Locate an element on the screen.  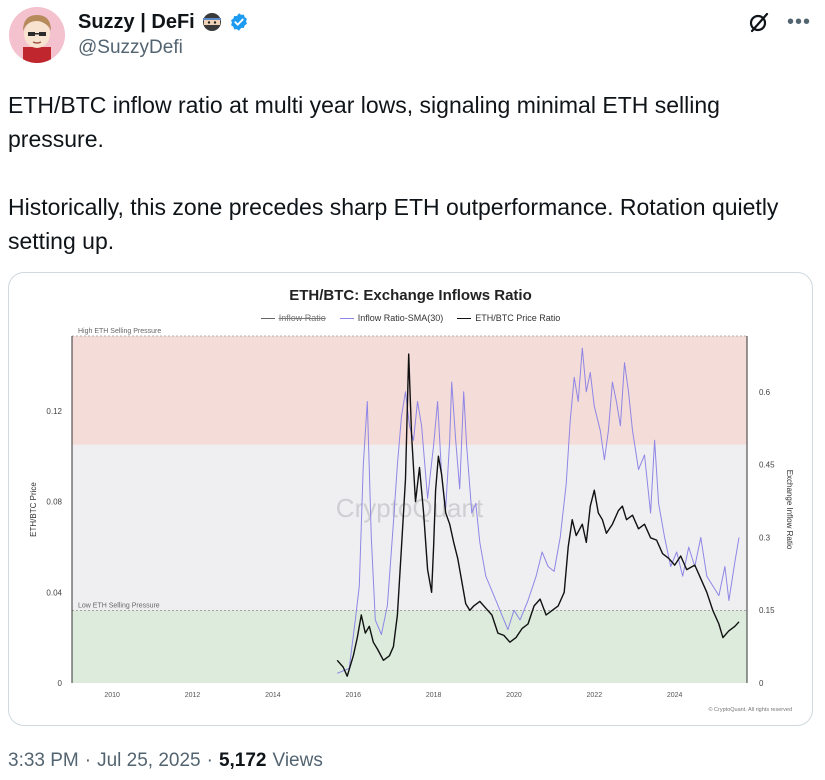
ninja-emoji-icon is located at coordinates (211, 22).